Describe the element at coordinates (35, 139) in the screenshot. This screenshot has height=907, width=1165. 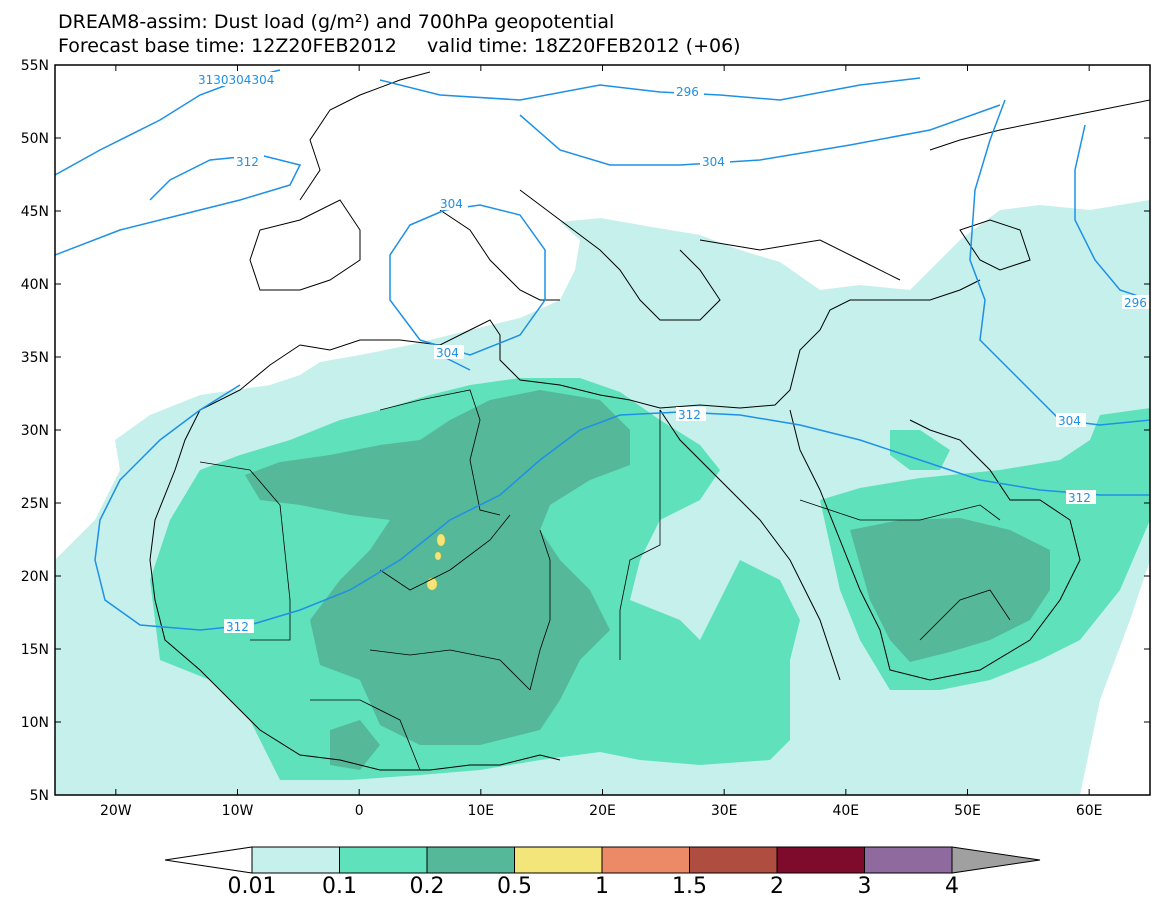
I see `lat-tick-label: 50N` at that location.